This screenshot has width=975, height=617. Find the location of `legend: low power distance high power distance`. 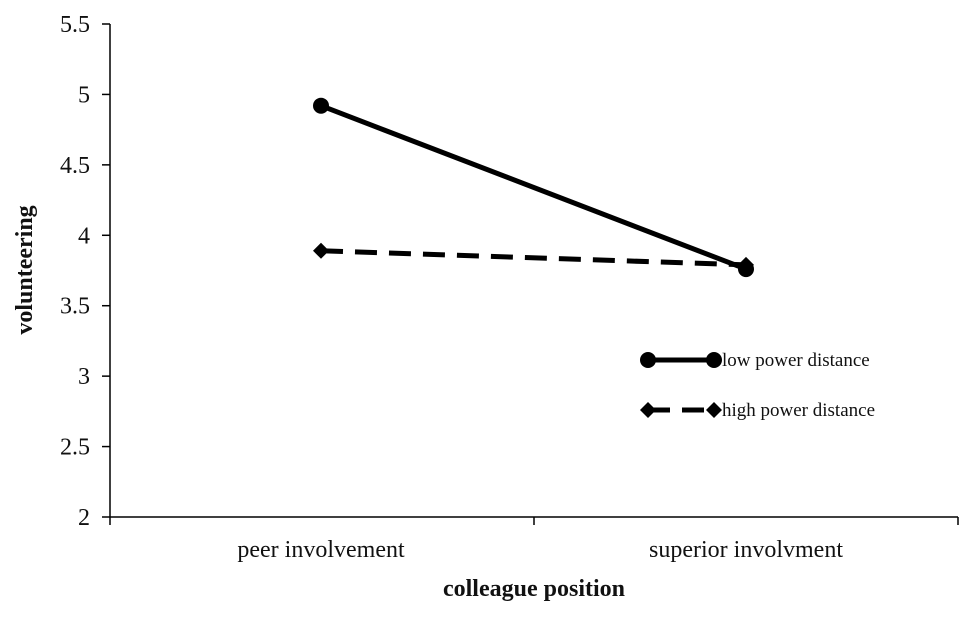

legend: low power distance high power distance is located at coordinates (757, 385).